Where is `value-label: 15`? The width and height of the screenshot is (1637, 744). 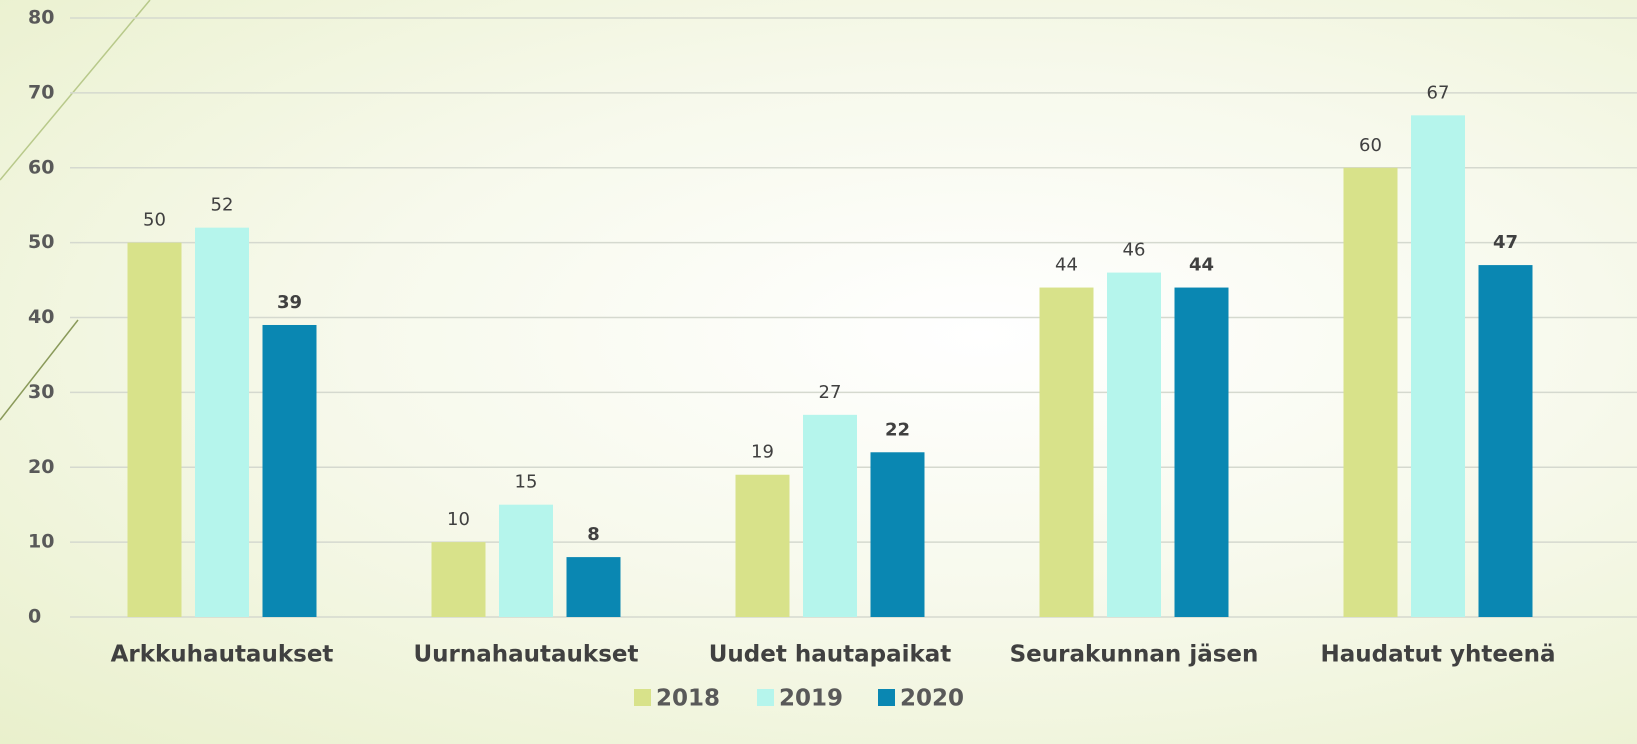
value-label: 15 is located at coordinates (526, 482).